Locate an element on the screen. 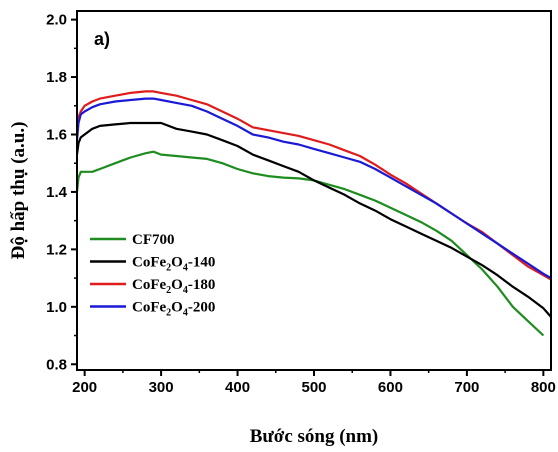 This screenshot has height=452, width=558. x-axis-title: Bước sóng (nm) is located at coordinates (314, 436).